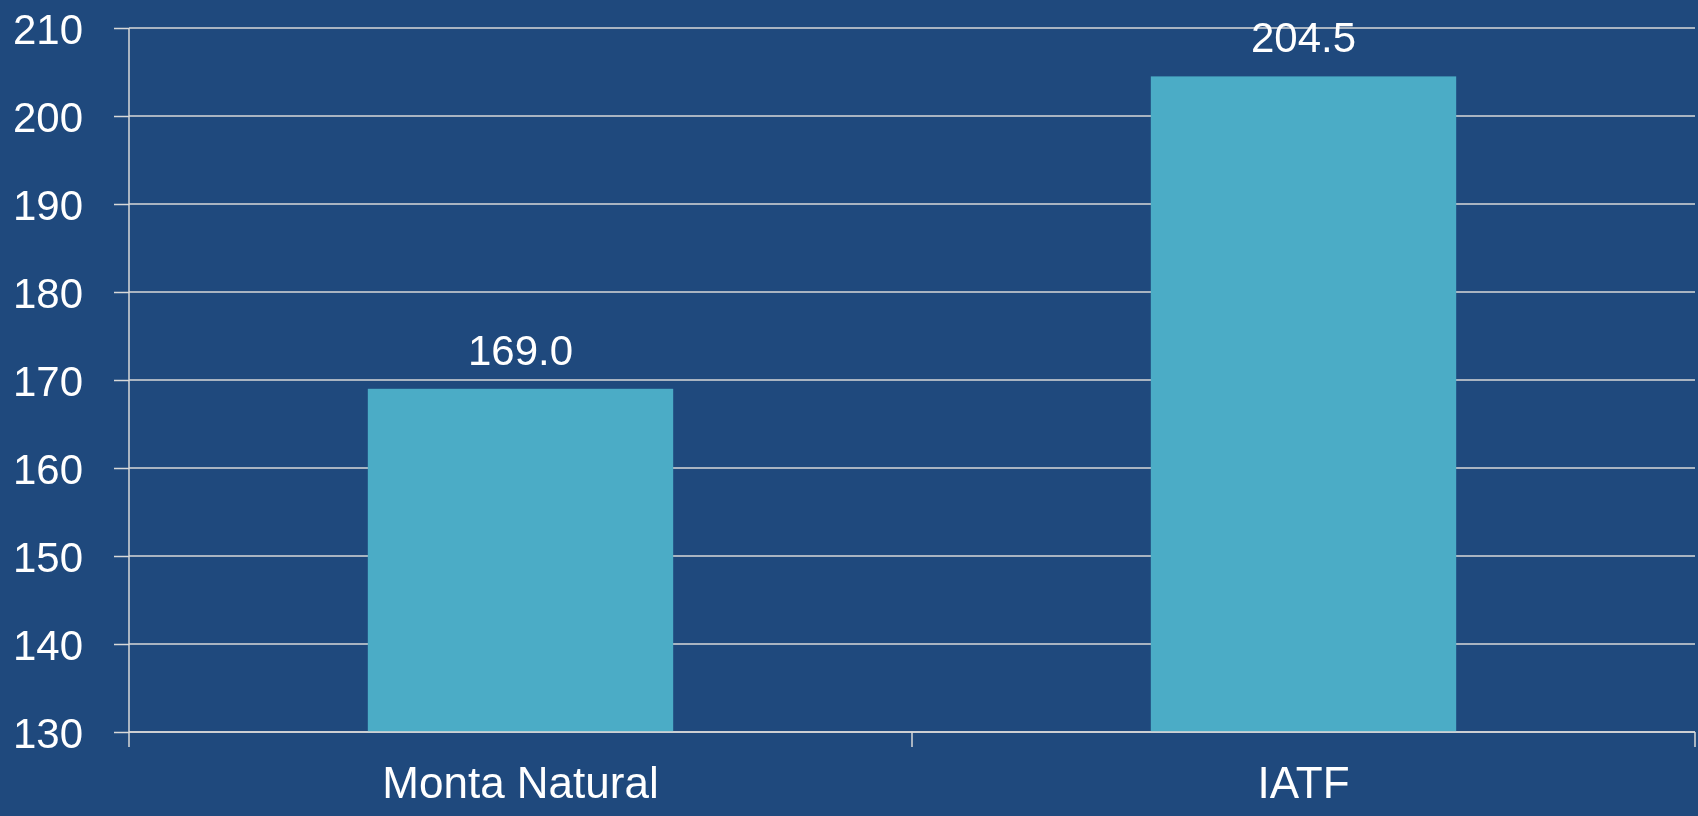  Describe the element at coordinates (520, 350) in the screenshot. I see `data-label: 169.0` at that location.